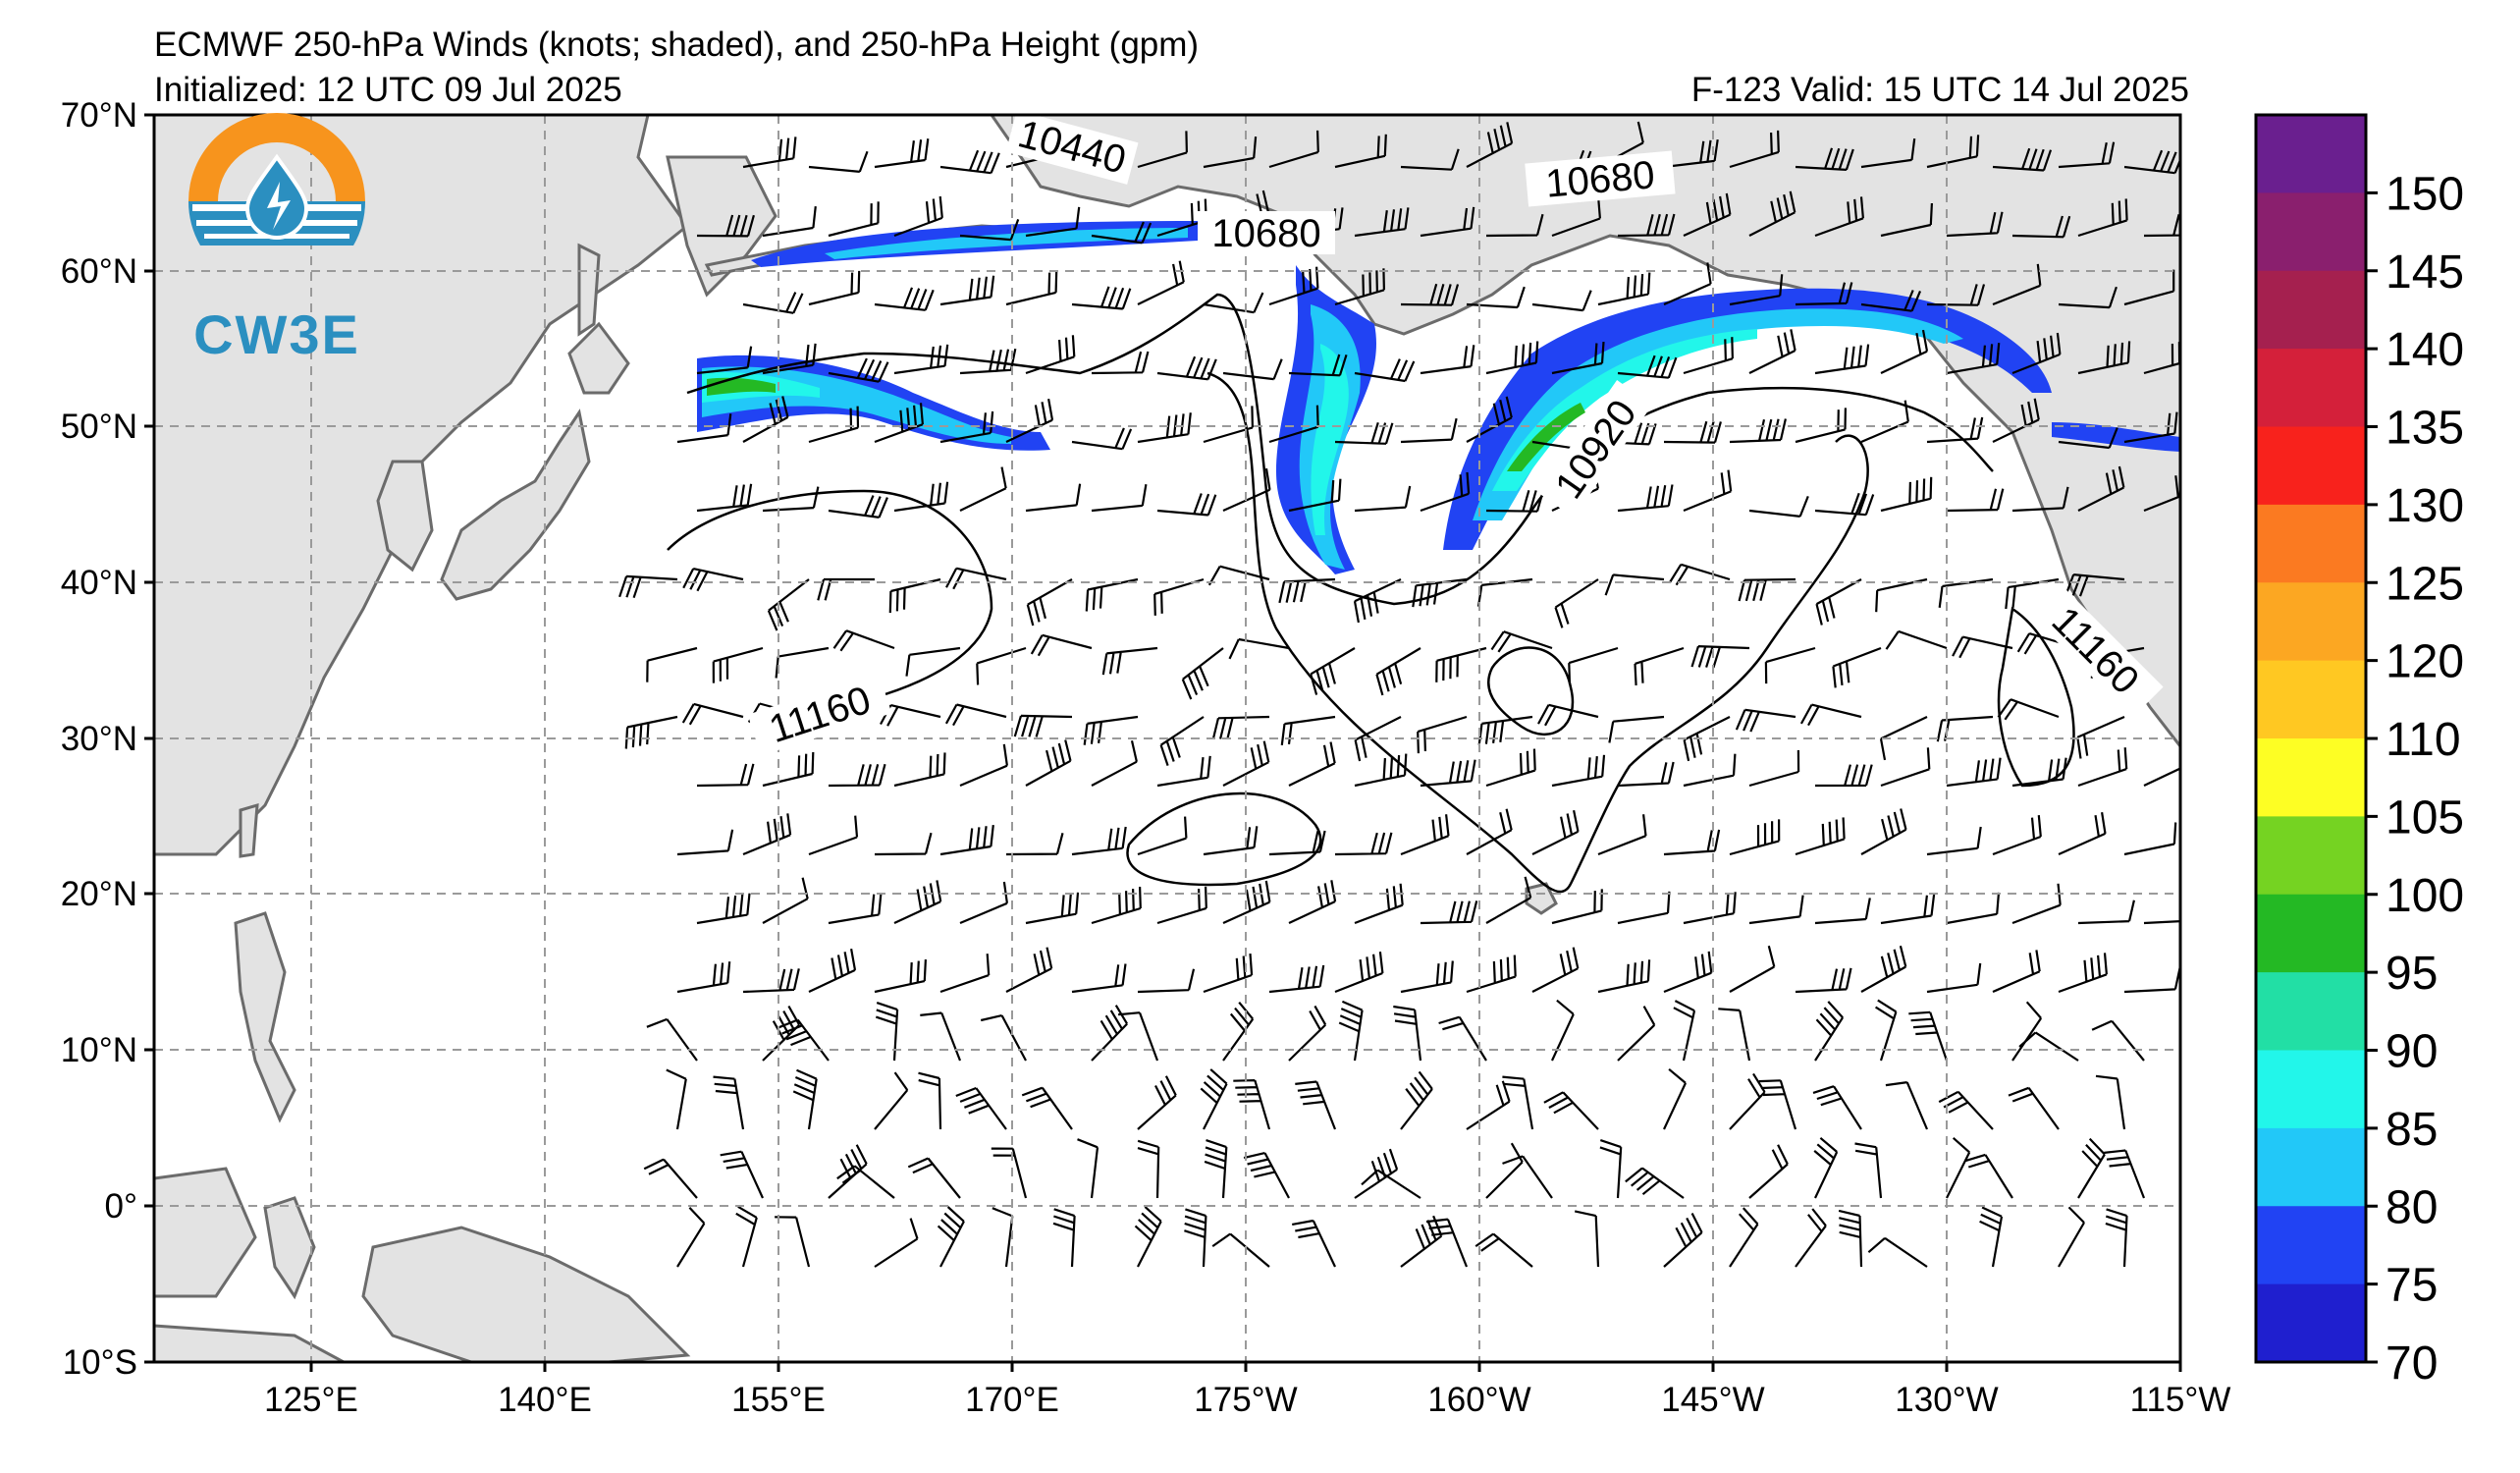 This screenshot has width=2520, height=1473. I want to click on colorbar-label: 75, so click(2412, 1286).